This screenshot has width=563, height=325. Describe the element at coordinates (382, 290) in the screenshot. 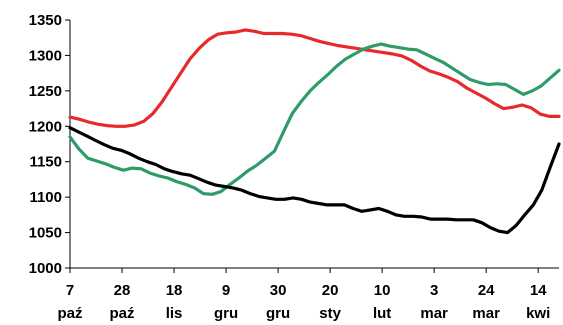

I see `x-tick-label-day: 10` at that location.